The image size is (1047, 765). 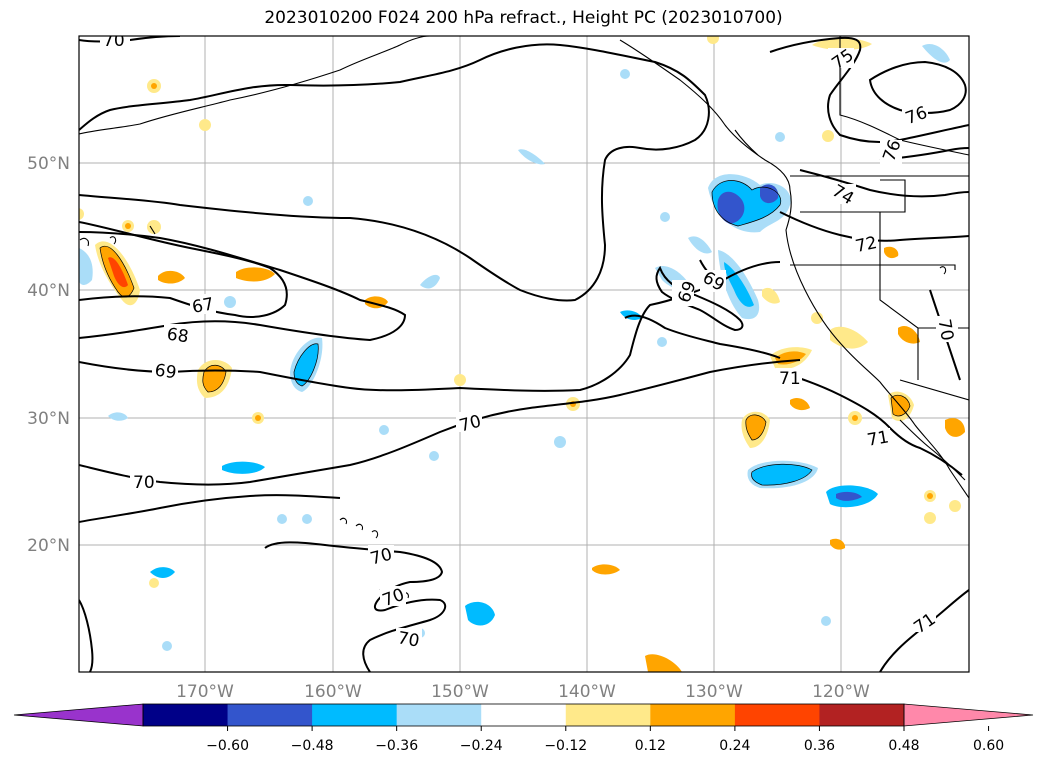 What do you see at coordinates (205, 692) in the screenshot?
I see `lon-label: 170°W` at bounding box center [205, 692].